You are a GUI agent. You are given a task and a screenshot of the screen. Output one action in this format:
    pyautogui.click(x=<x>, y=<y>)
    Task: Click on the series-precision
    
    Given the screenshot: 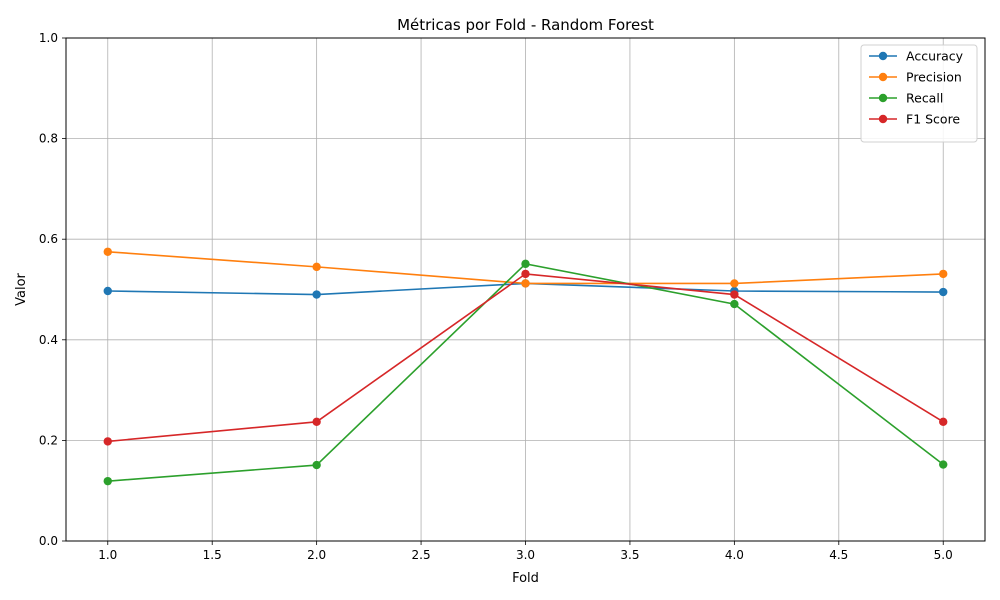 What is the action you would take?
    pyautogui.click(x=525, y=267)
    